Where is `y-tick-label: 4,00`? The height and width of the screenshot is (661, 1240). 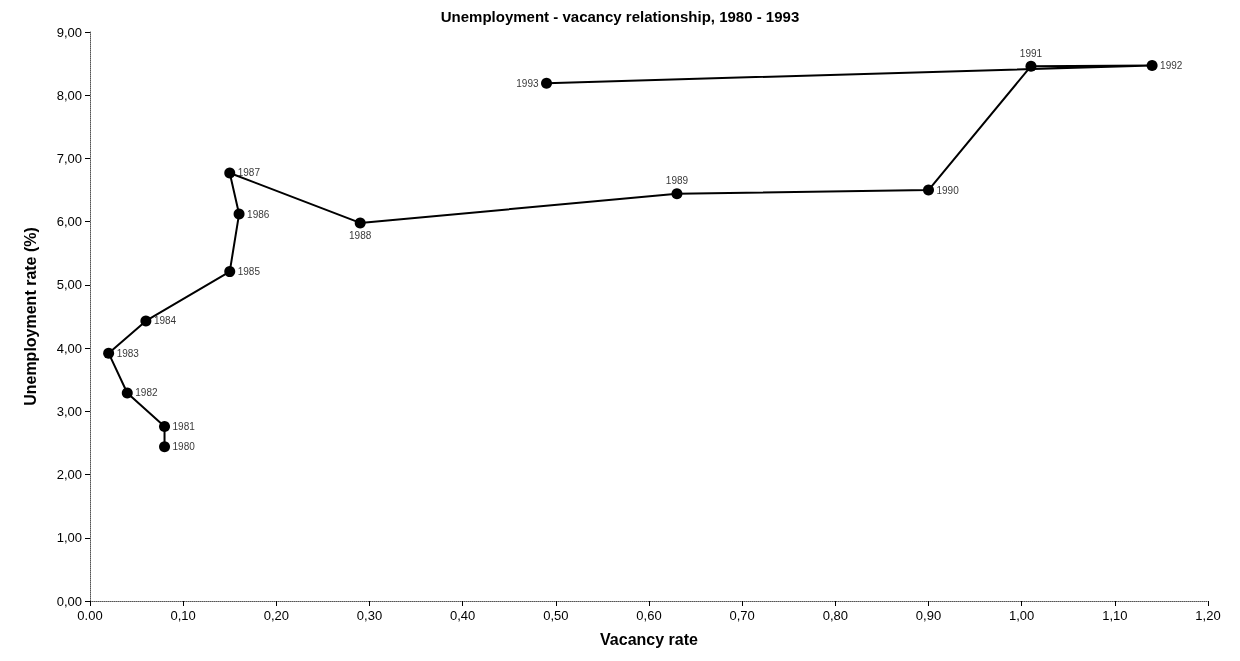 y-tick-label: 4,00 is located at coordinates (69, 348).